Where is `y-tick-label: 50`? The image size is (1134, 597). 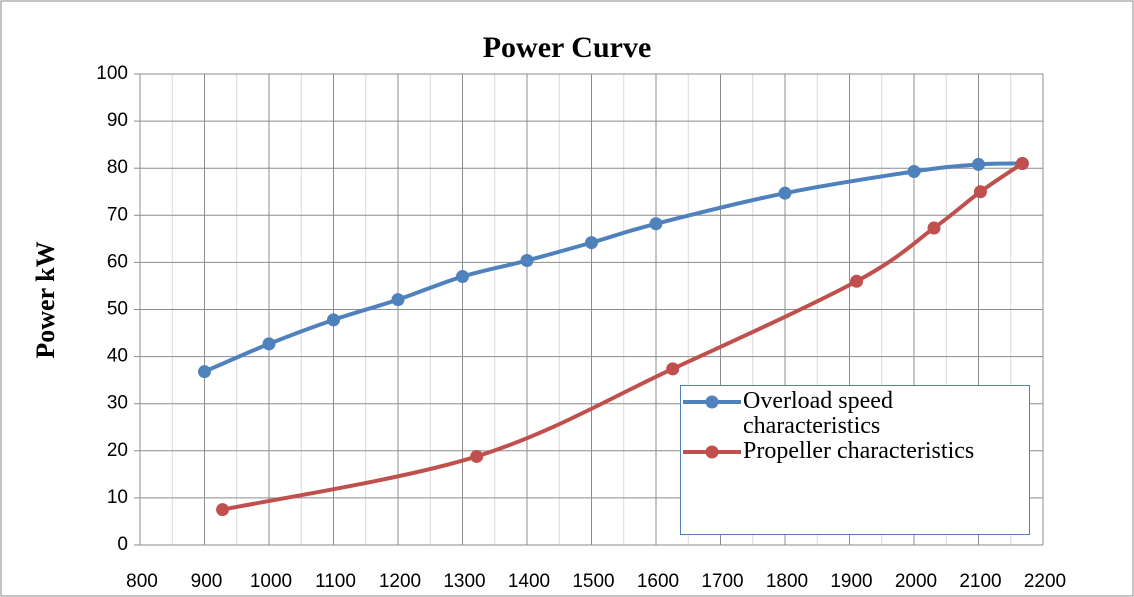
y-tick-label: 50 is located at coordinates (117, 309).